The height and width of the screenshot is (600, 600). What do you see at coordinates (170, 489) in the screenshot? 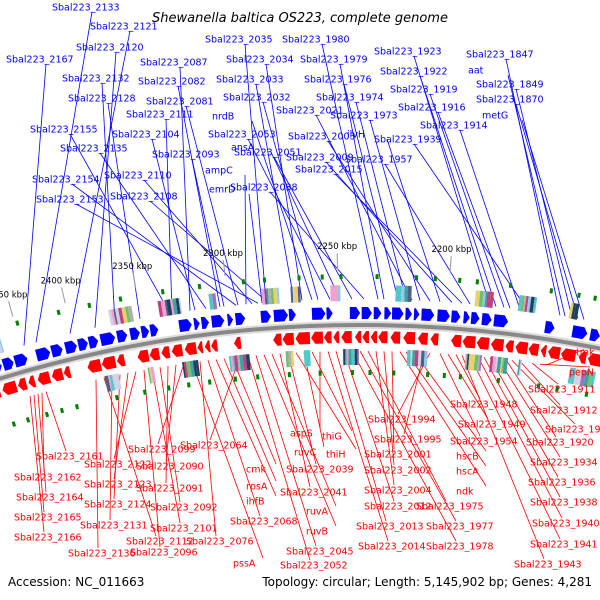
I see `reverse-gene-label: Sbal223_2091` at bounding box center [170, 489].